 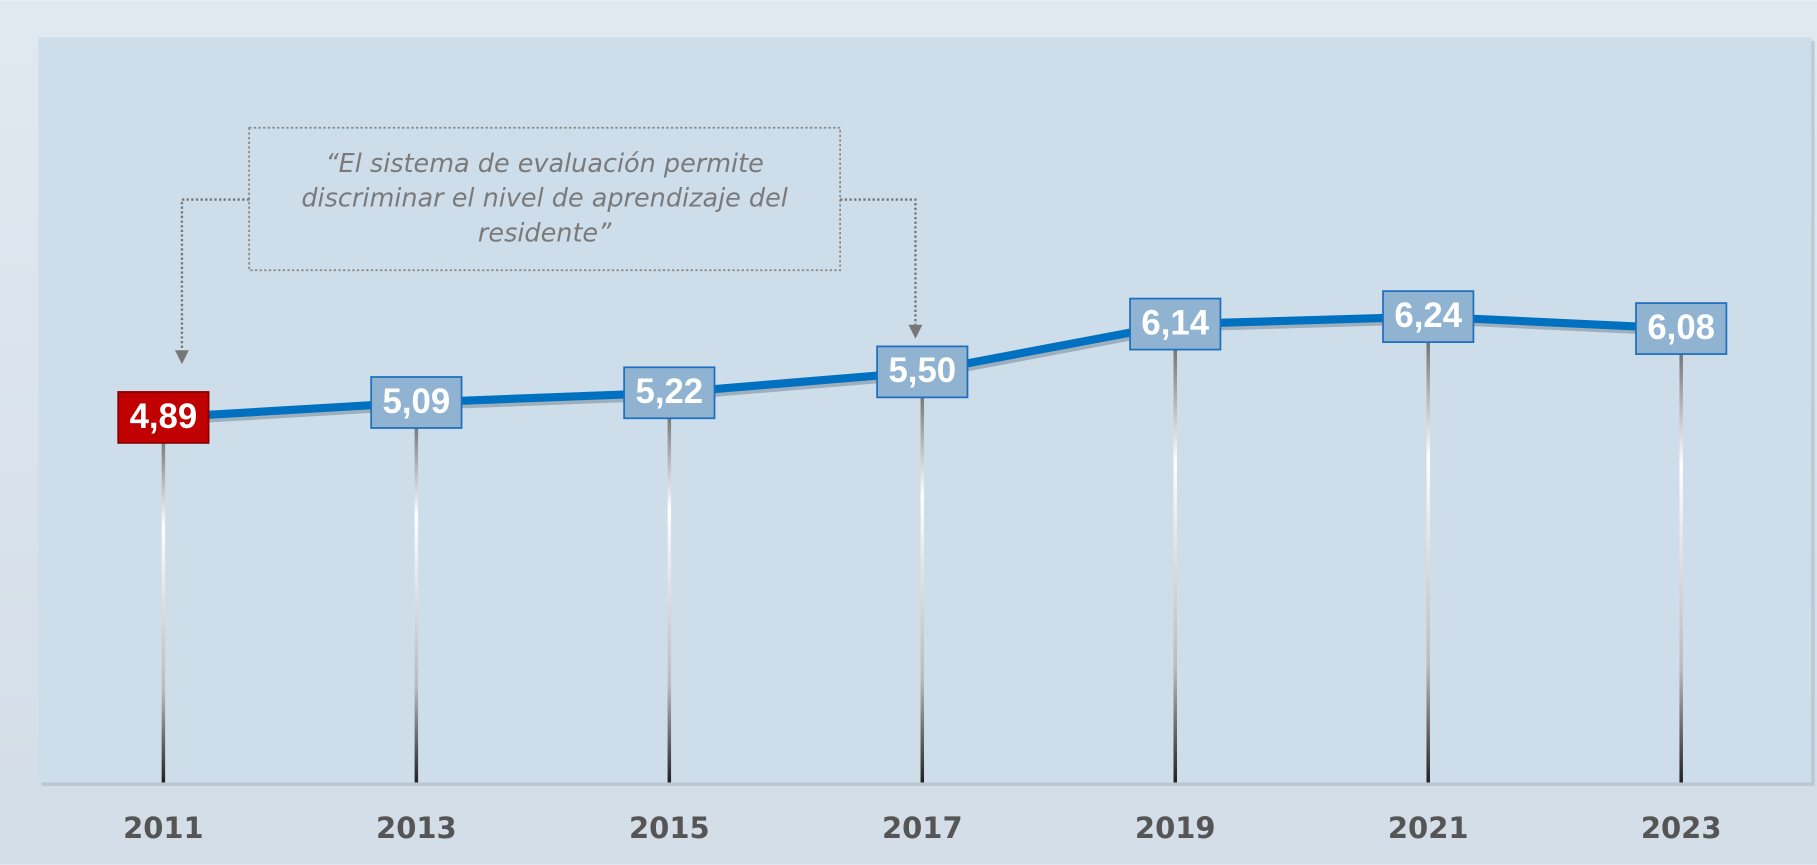 I want to click on annotation-text: residente”, so click(x=545, y=233).